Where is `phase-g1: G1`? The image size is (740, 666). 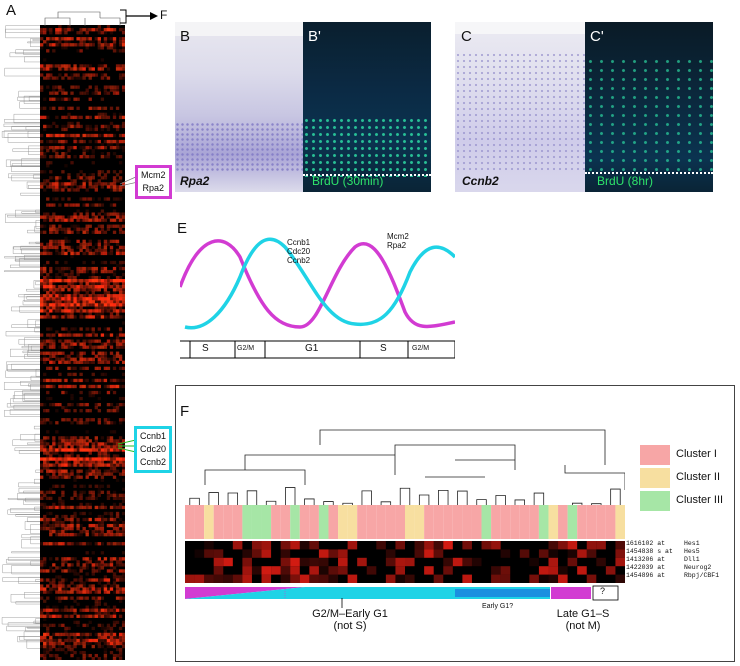 phase-g1: G1 is located at coordinates (312, 348).